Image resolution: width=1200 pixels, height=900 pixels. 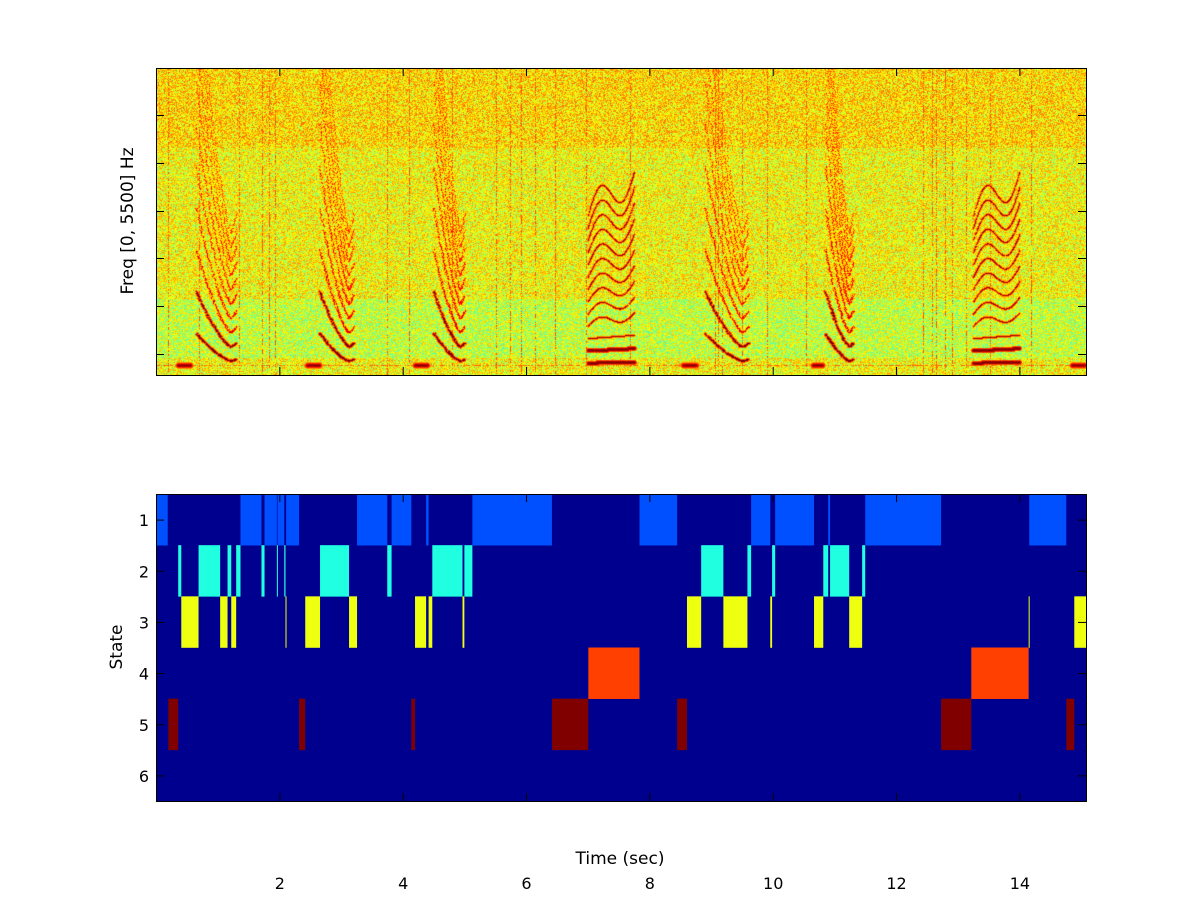 I want to click on x-tick-label: 8, so click(x=650, y=883).